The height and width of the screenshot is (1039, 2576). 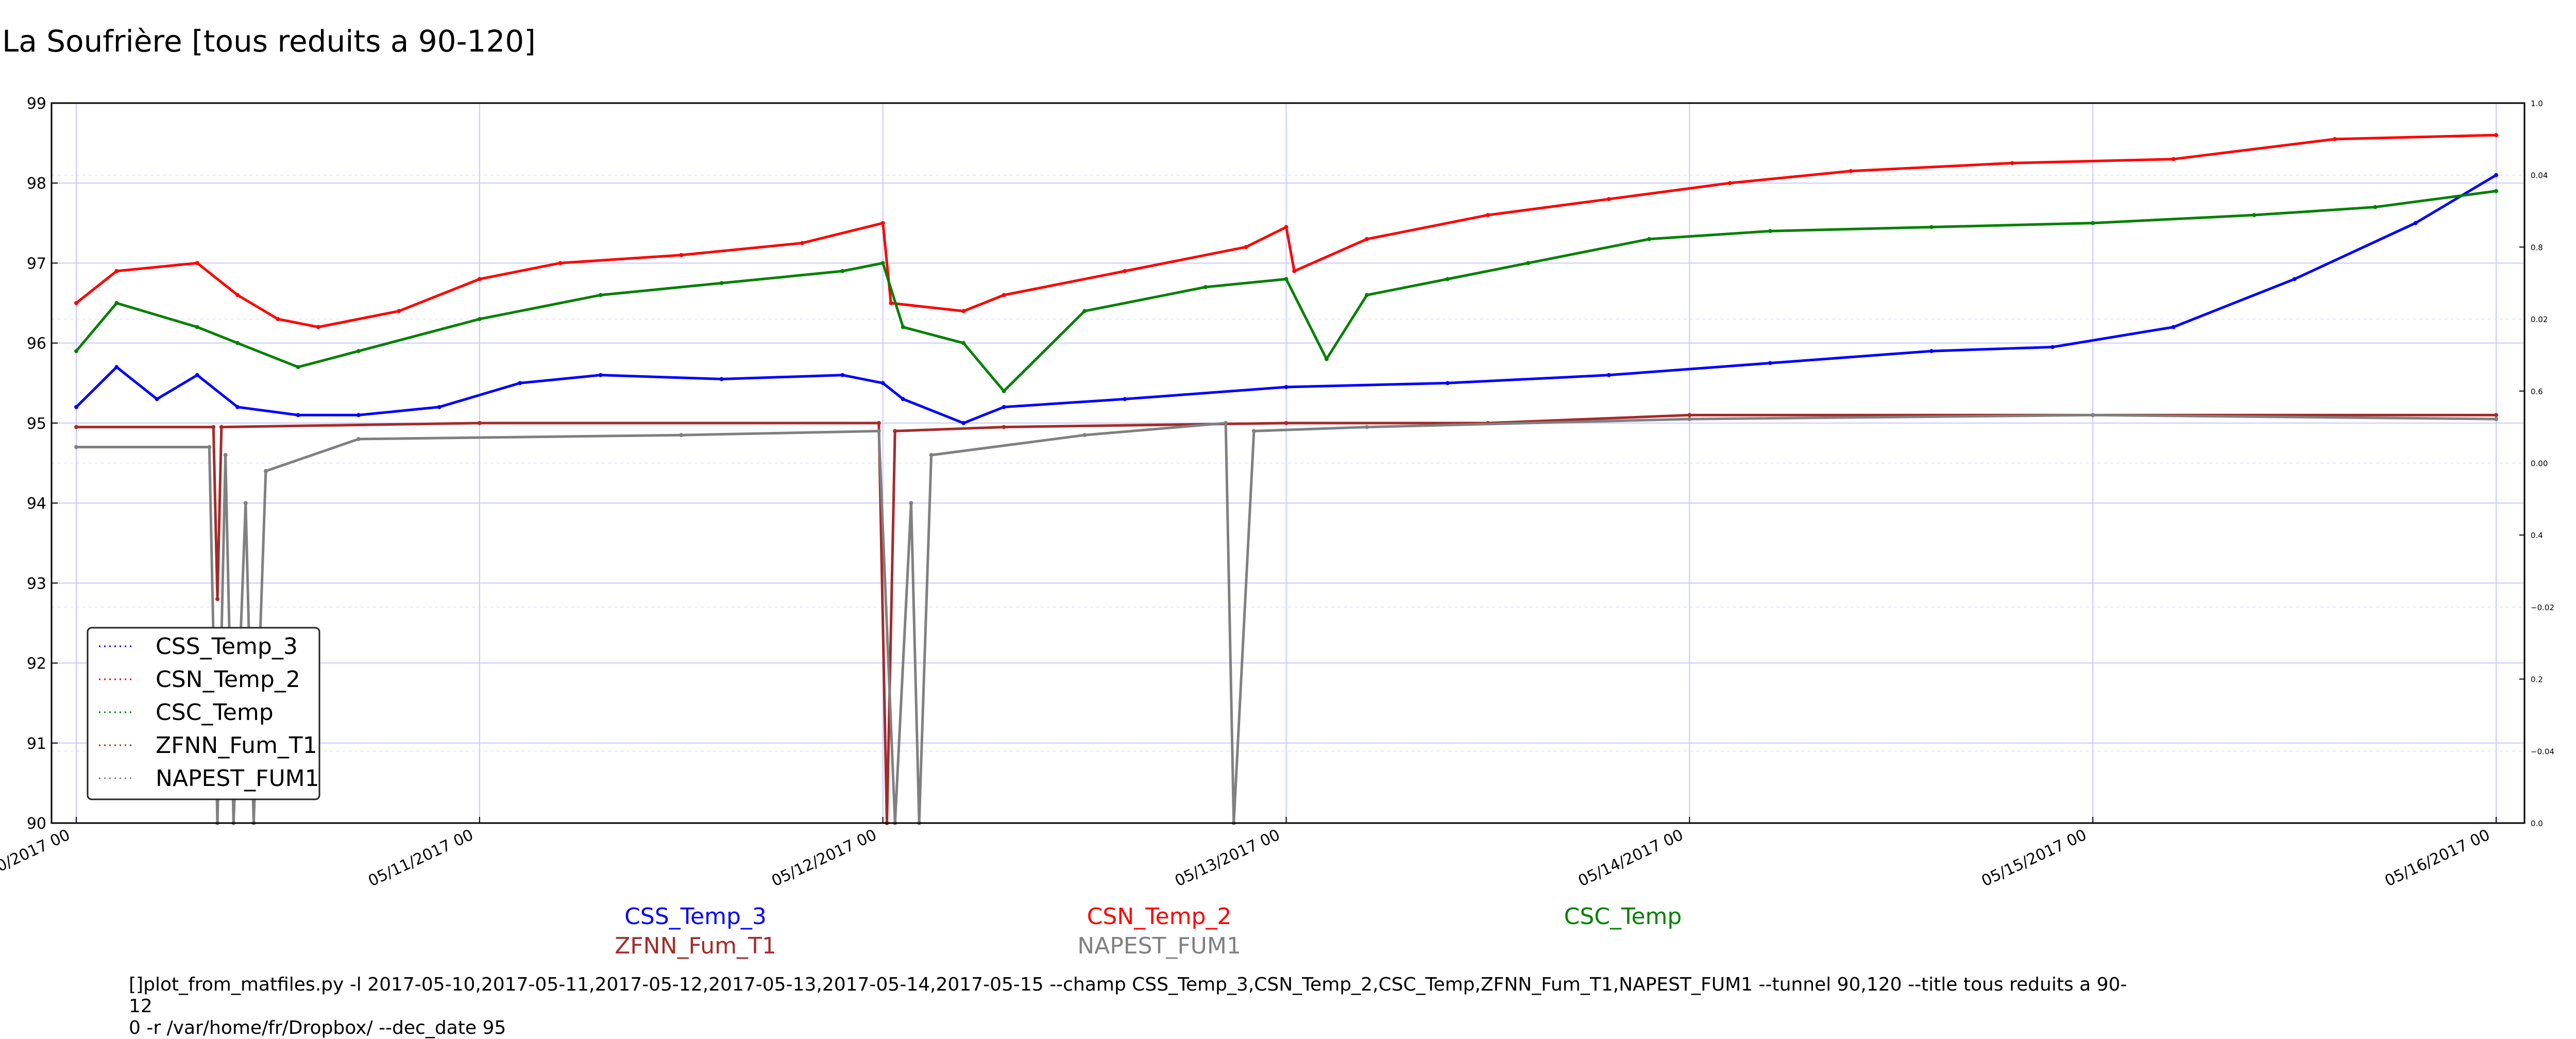 I want to click on legend-frame, so click(x=203, y=713).